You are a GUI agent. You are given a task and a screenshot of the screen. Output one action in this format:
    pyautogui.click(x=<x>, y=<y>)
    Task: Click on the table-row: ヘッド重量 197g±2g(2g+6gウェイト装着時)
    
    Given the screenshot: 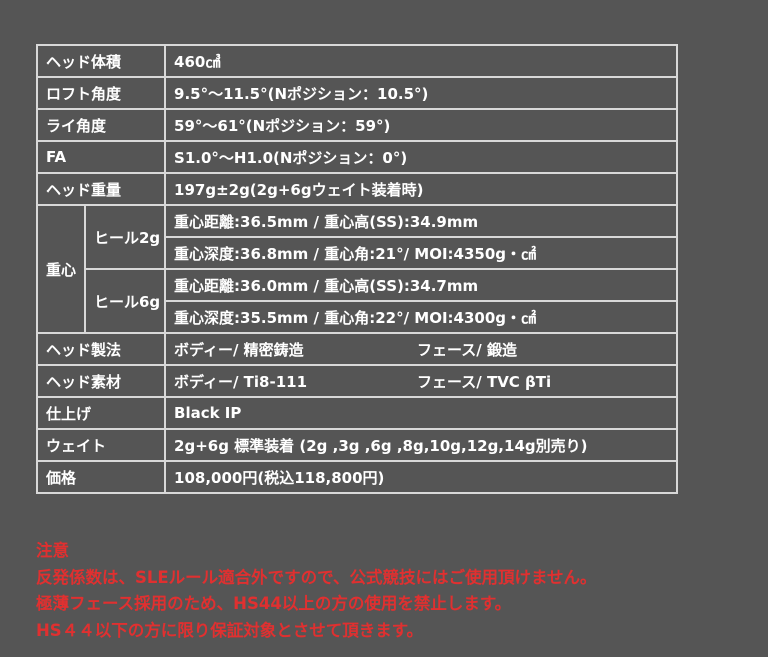 What is the action you would take?
    pyautogui.click(x=356, y=189)
    